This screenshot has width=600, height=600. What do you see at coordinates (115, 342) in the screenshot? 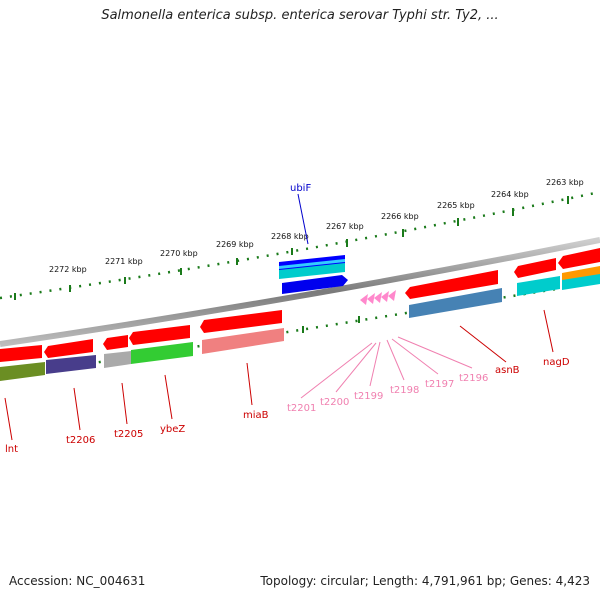
I see `feature-t2205` at bounding box center [115, 342].